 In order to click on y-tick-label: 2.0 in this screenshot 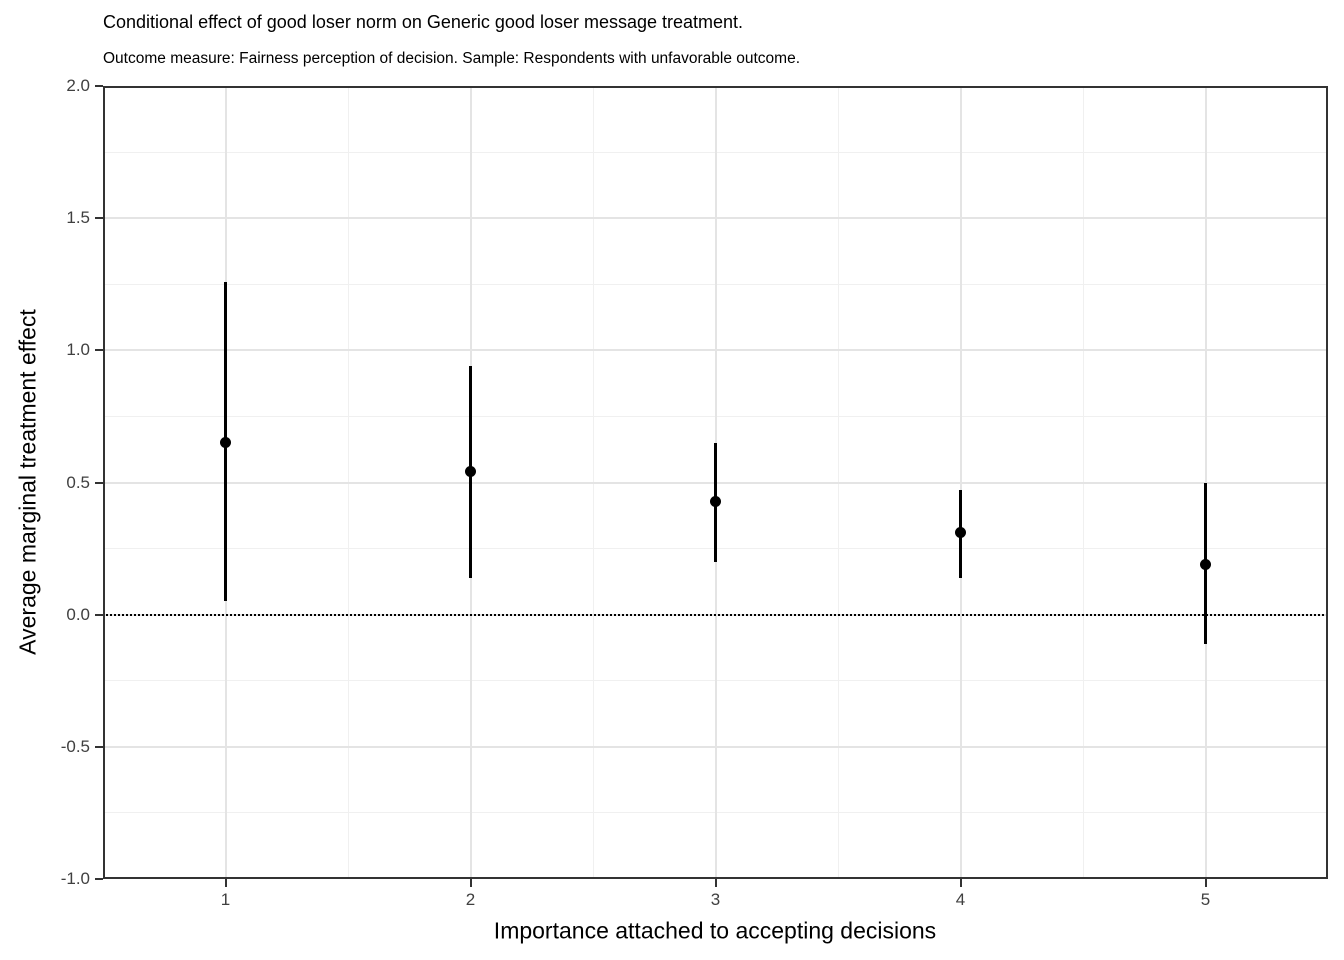, I will do `click(78, 85)`.